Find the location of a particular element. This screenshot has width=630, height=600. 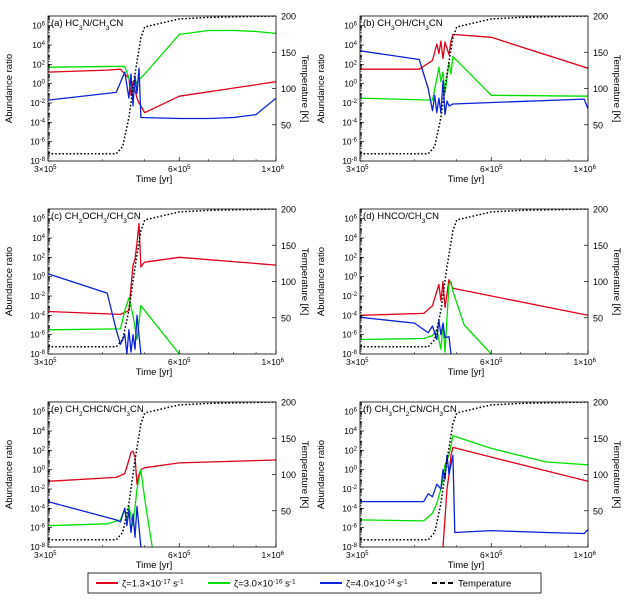

x-tick-label: 6×10⁵ is located at coordinates (179, 362).